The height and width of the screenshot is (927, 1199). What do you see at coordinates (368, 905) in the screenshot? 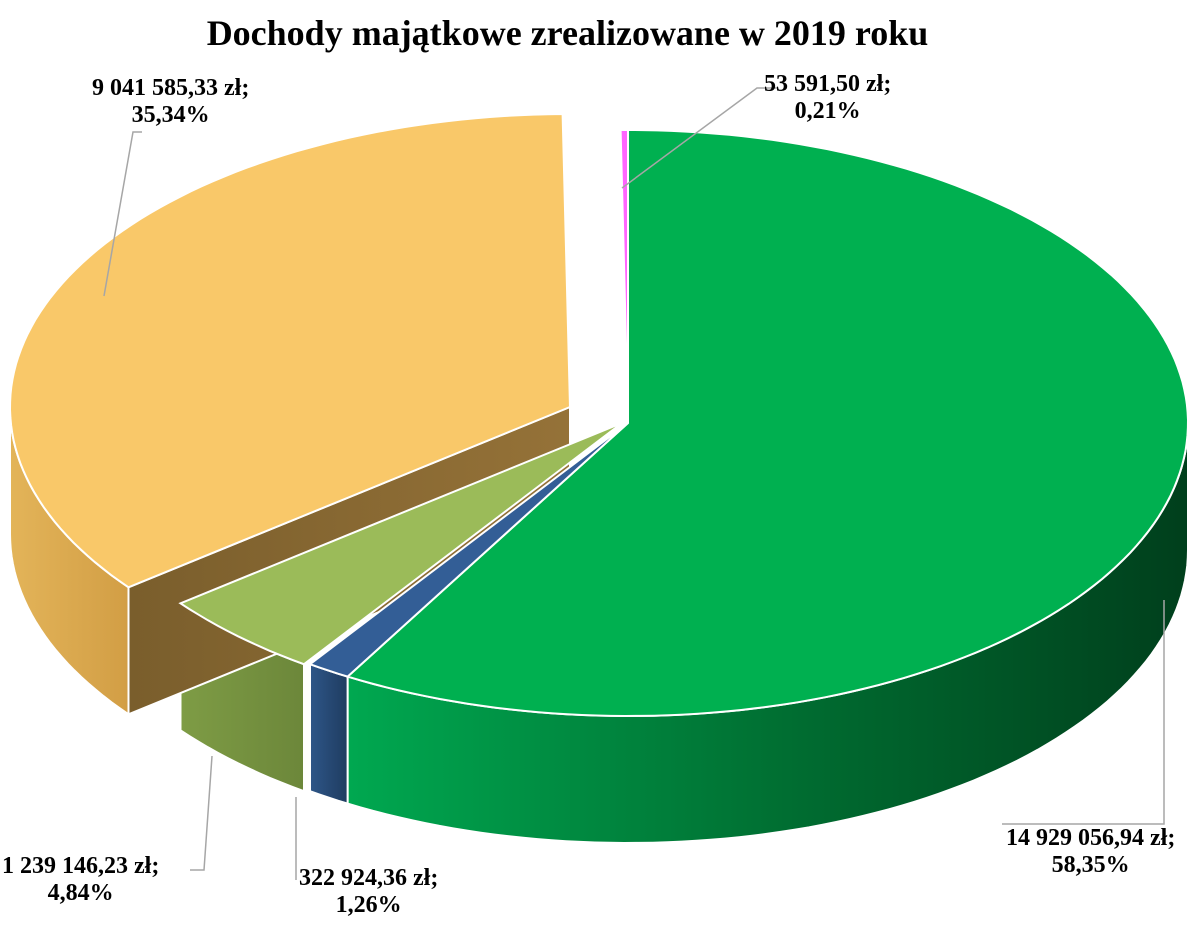
I see `data-label-percent: 1,26%` at bounding box center [368, 905].